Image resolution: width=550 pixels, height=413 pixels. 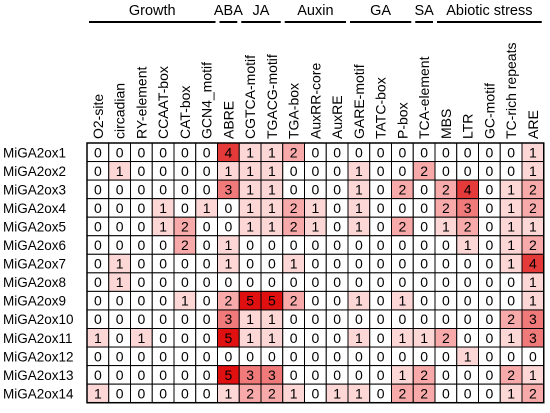 What do you see at coordinates (34, 189) in the screenshot?
I see `row-label: MiGA2ox3` at bounding box center [34, 189].